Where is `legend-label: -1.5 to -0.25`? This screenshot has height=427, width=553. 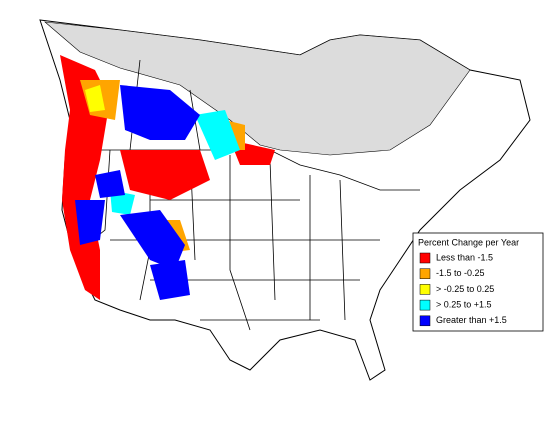
legend-label: -1.5 to -0.25 is located at coordinates (460, 273).